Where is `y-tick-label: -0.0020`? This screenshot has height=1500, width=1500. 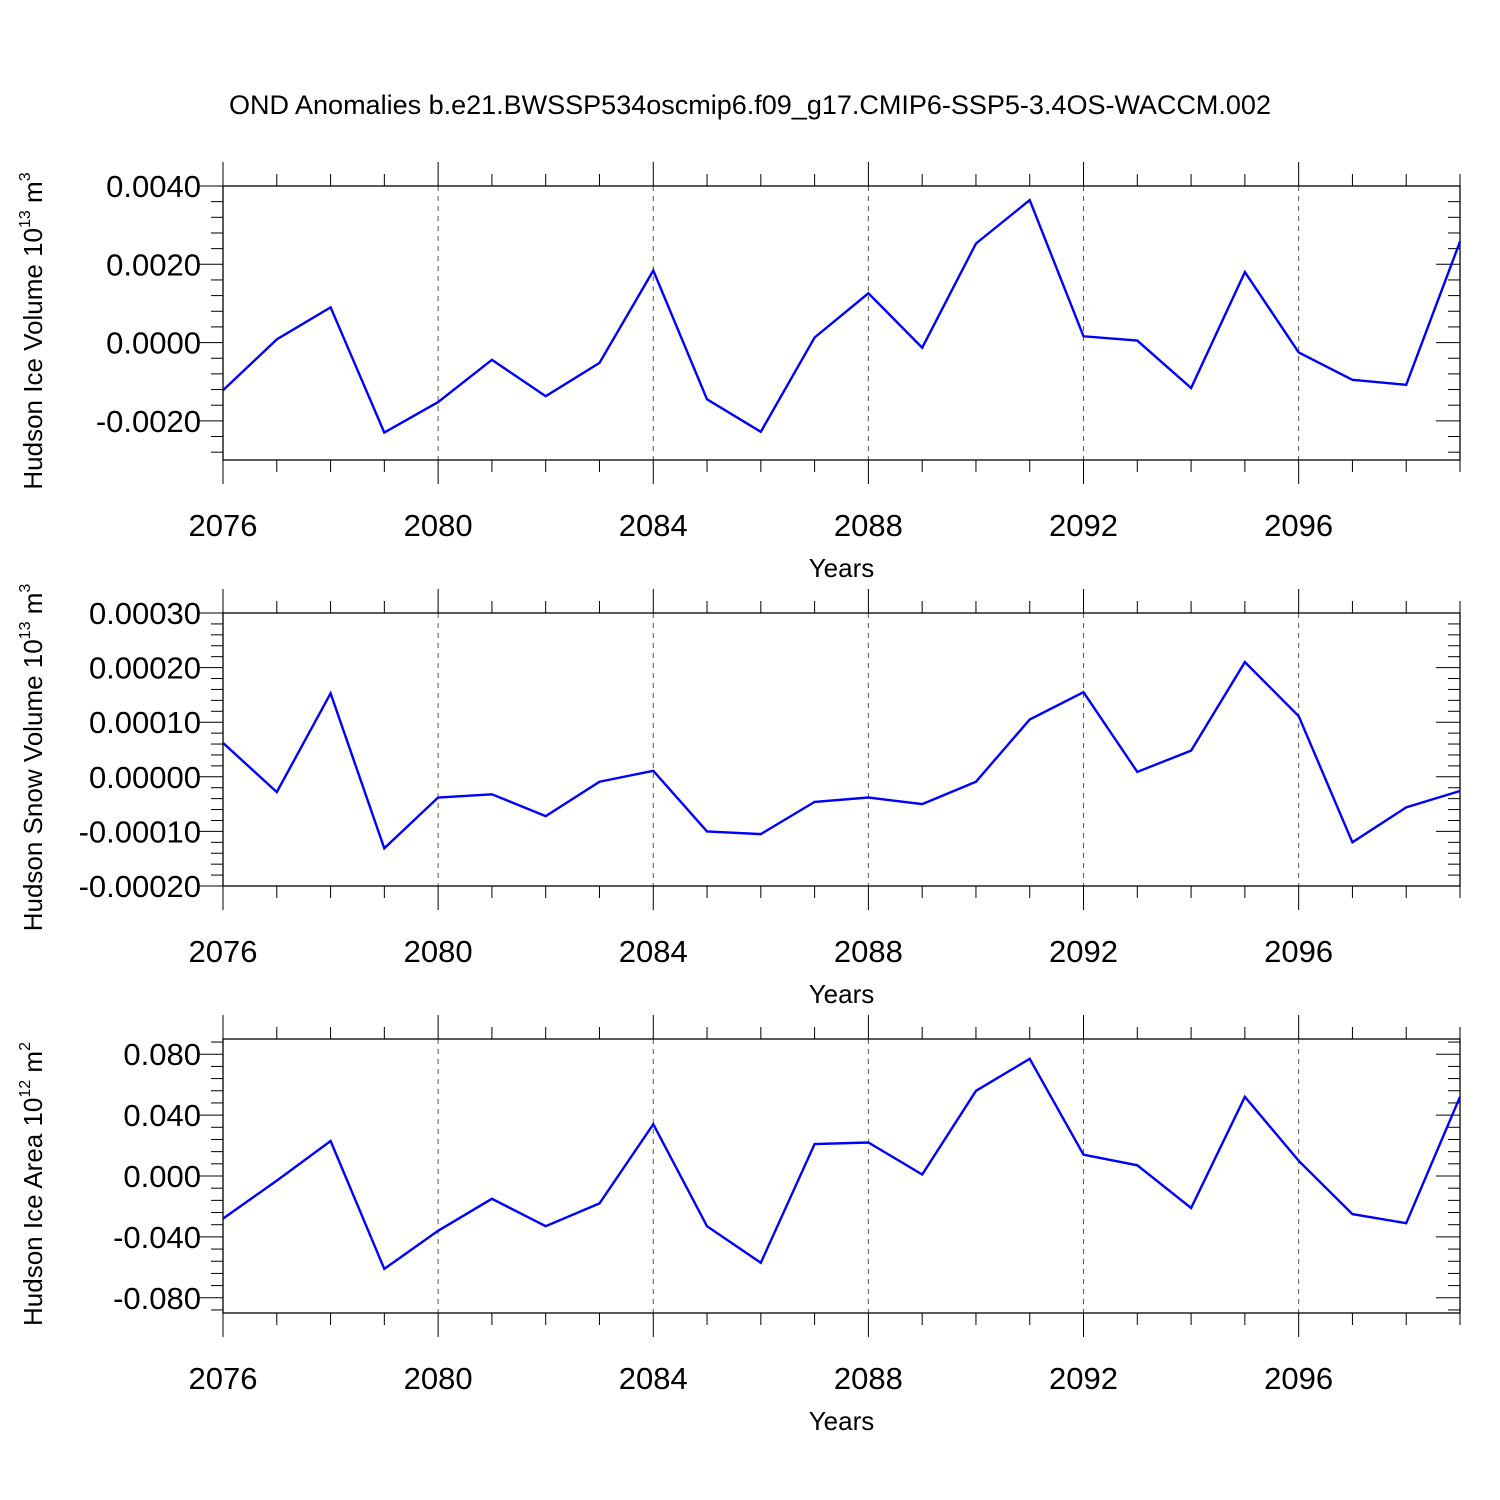
y-tick-label: -0.0020 is located at coordinates (148, 421).